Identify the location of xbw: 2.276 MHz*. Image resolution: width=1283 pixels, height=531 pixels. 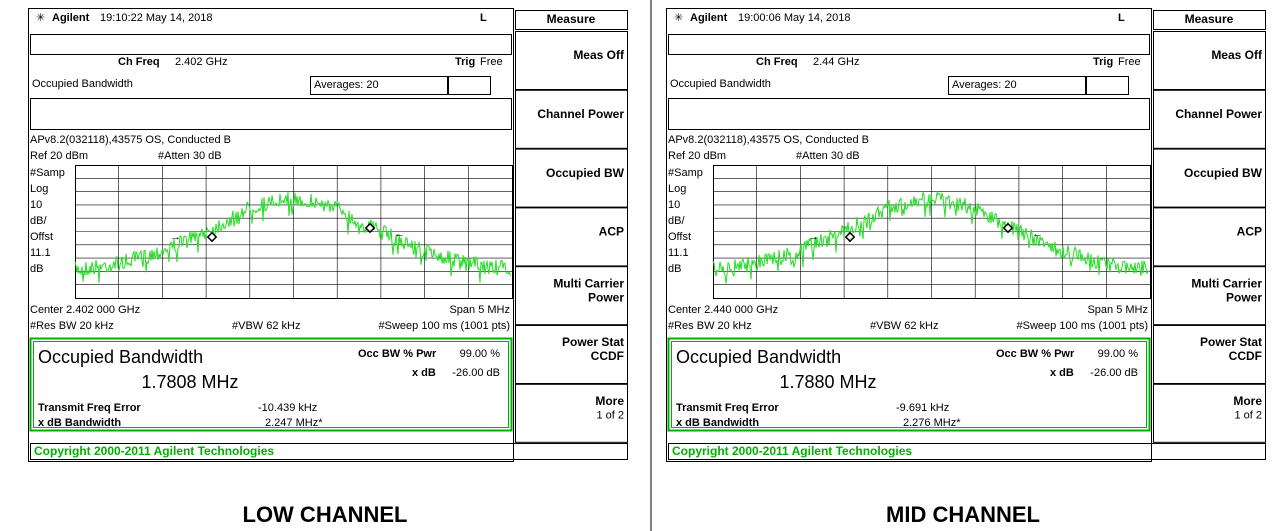
(932, 423).